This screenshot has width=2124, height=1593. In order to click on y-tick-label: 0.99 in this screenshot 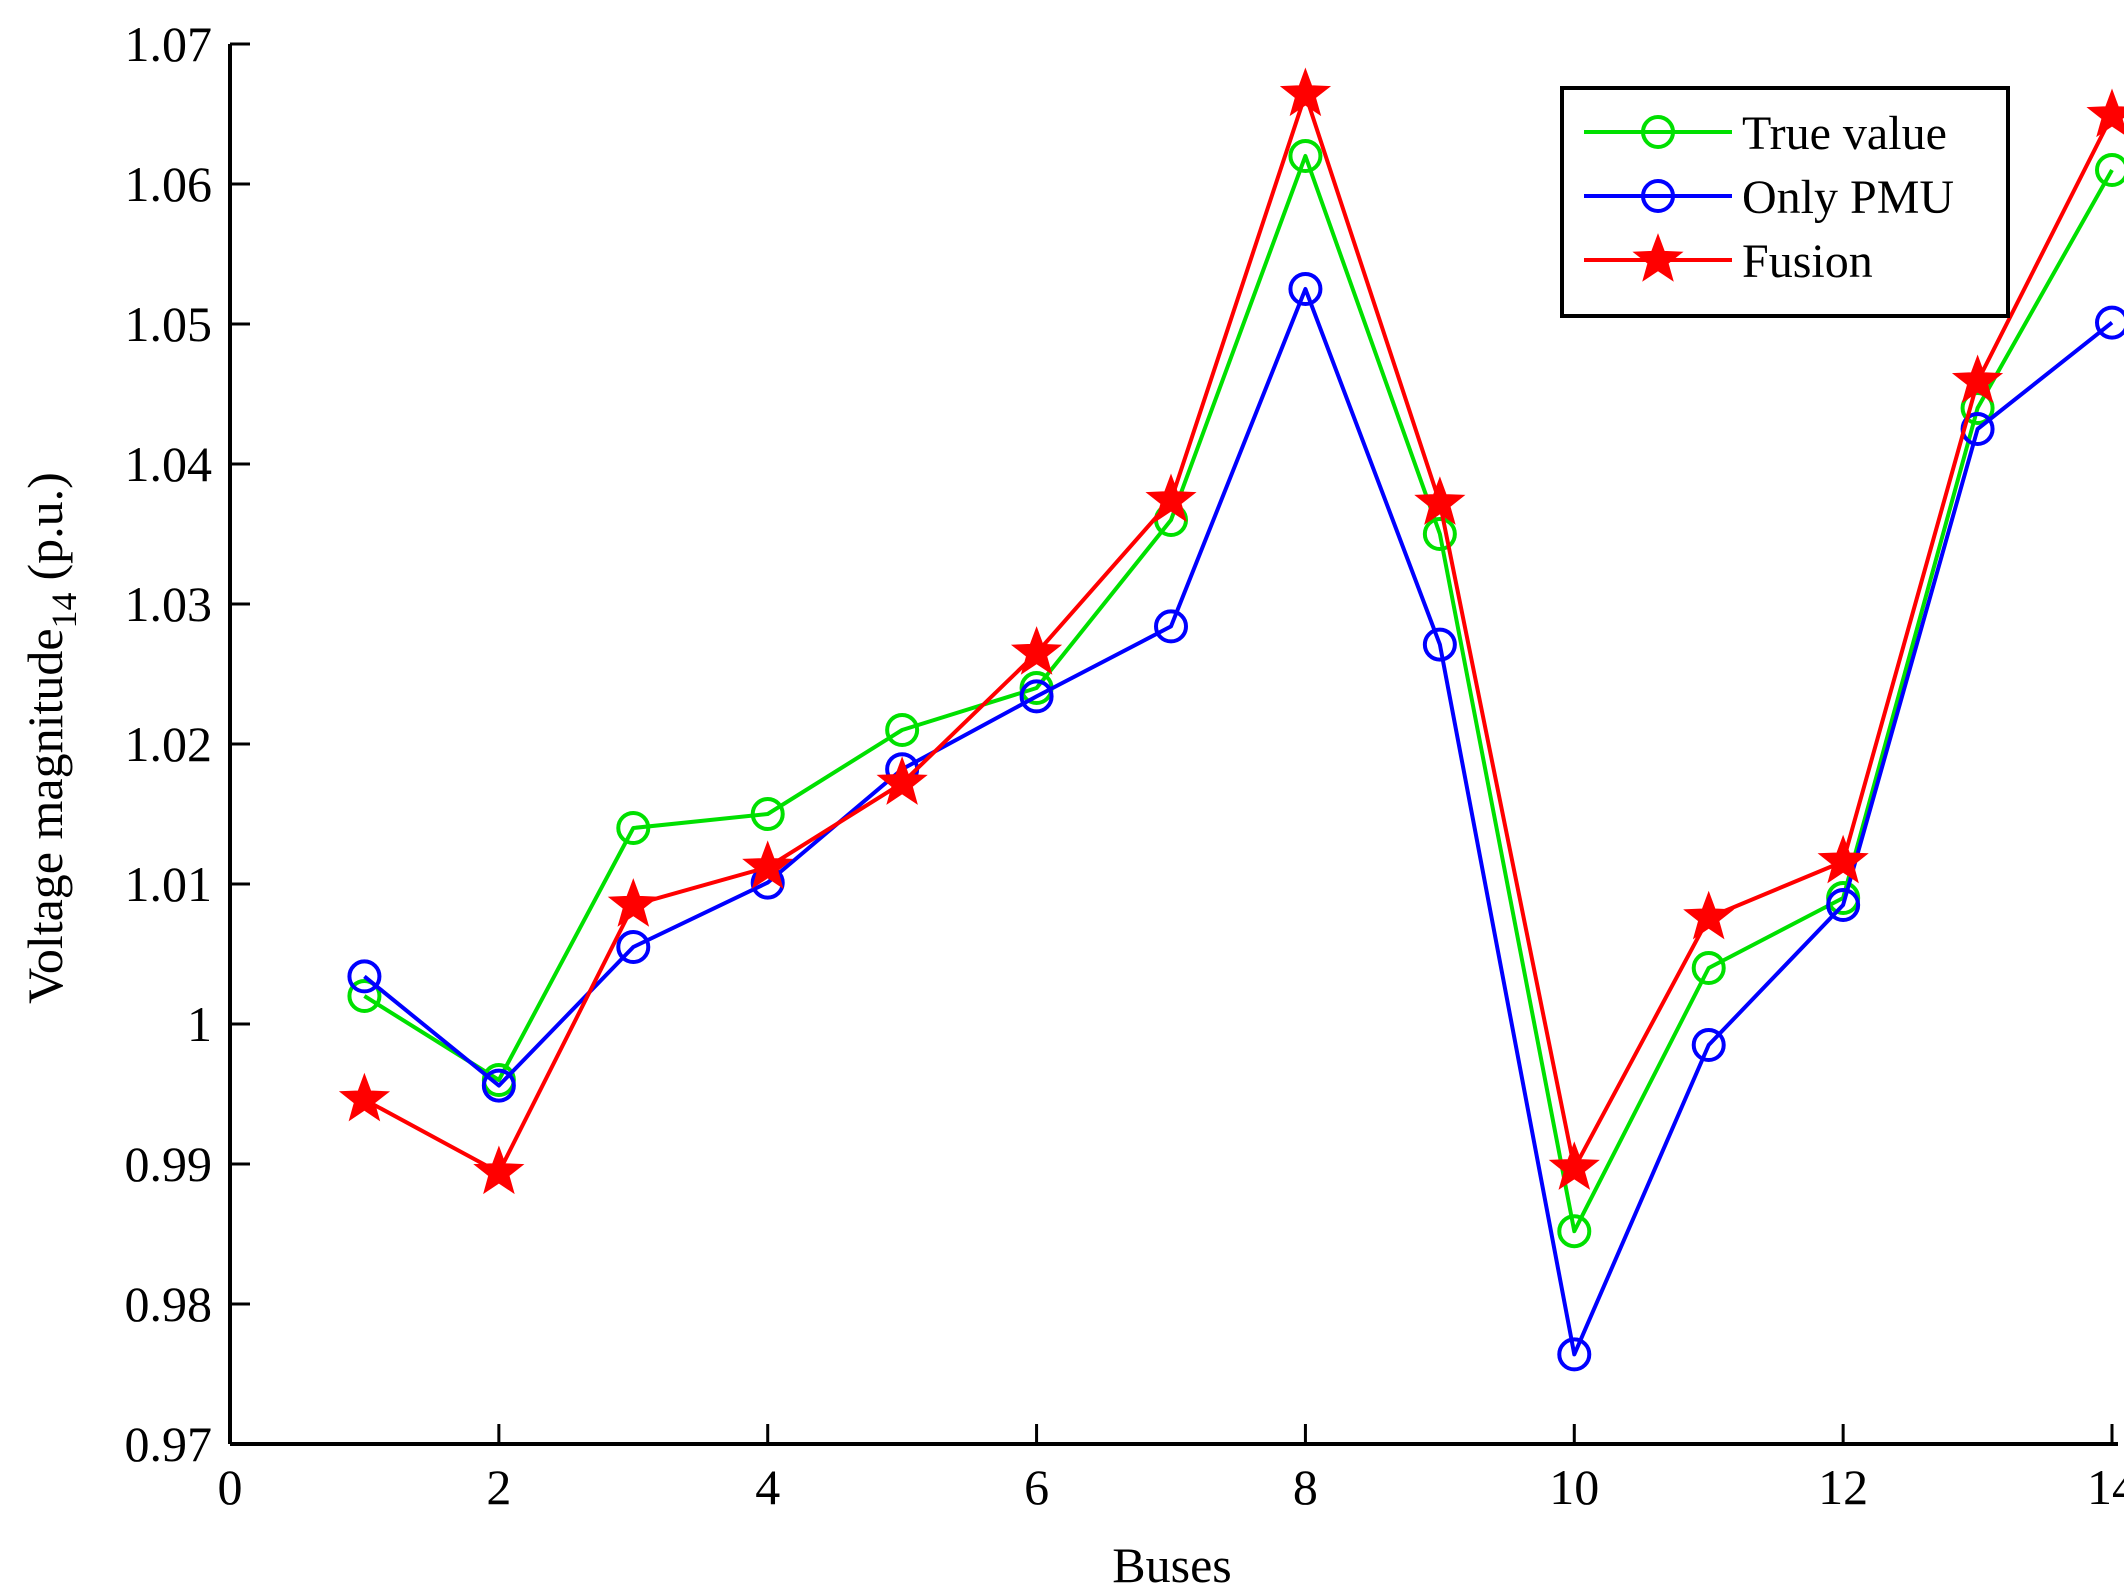, I will do `click(169, 1164)`.